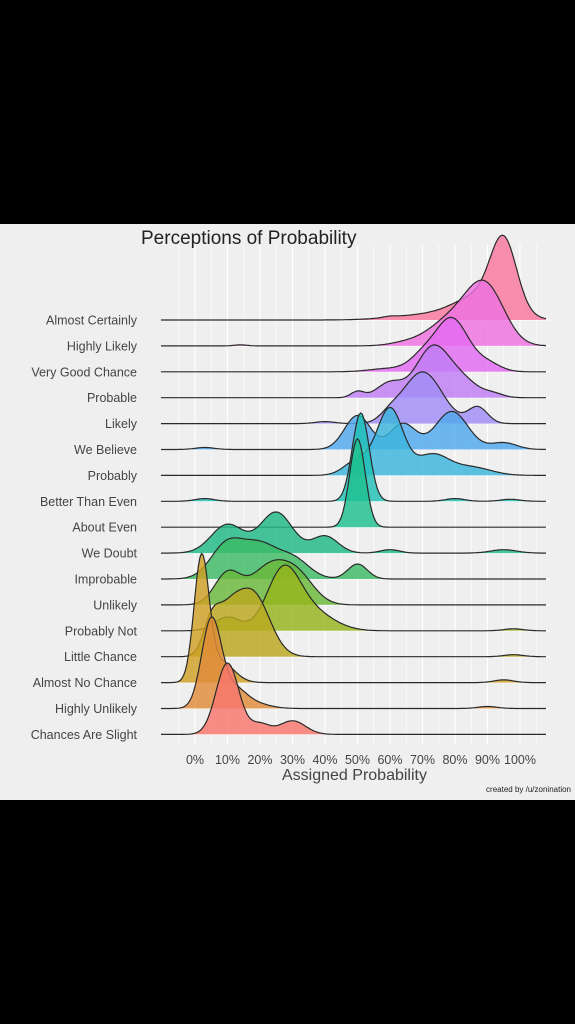 The height and width of the screenshot is (1024, 575). Describe the element at coordinates (195, 760) in the screenshot. I see `x-tick-label: 0%` at that location.